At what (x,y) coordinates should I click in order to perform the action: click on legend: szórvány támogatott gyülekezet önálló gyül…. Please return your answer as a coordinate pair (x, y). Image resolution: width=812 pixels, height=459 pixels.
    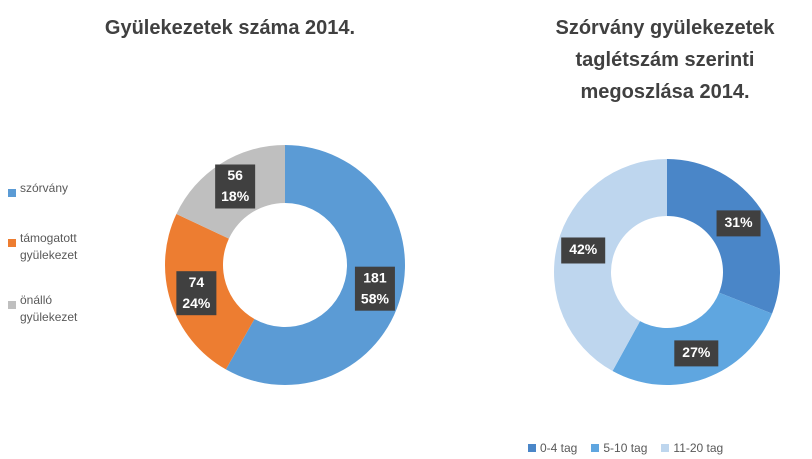
    Looking at the image, I should click on (53, 270).